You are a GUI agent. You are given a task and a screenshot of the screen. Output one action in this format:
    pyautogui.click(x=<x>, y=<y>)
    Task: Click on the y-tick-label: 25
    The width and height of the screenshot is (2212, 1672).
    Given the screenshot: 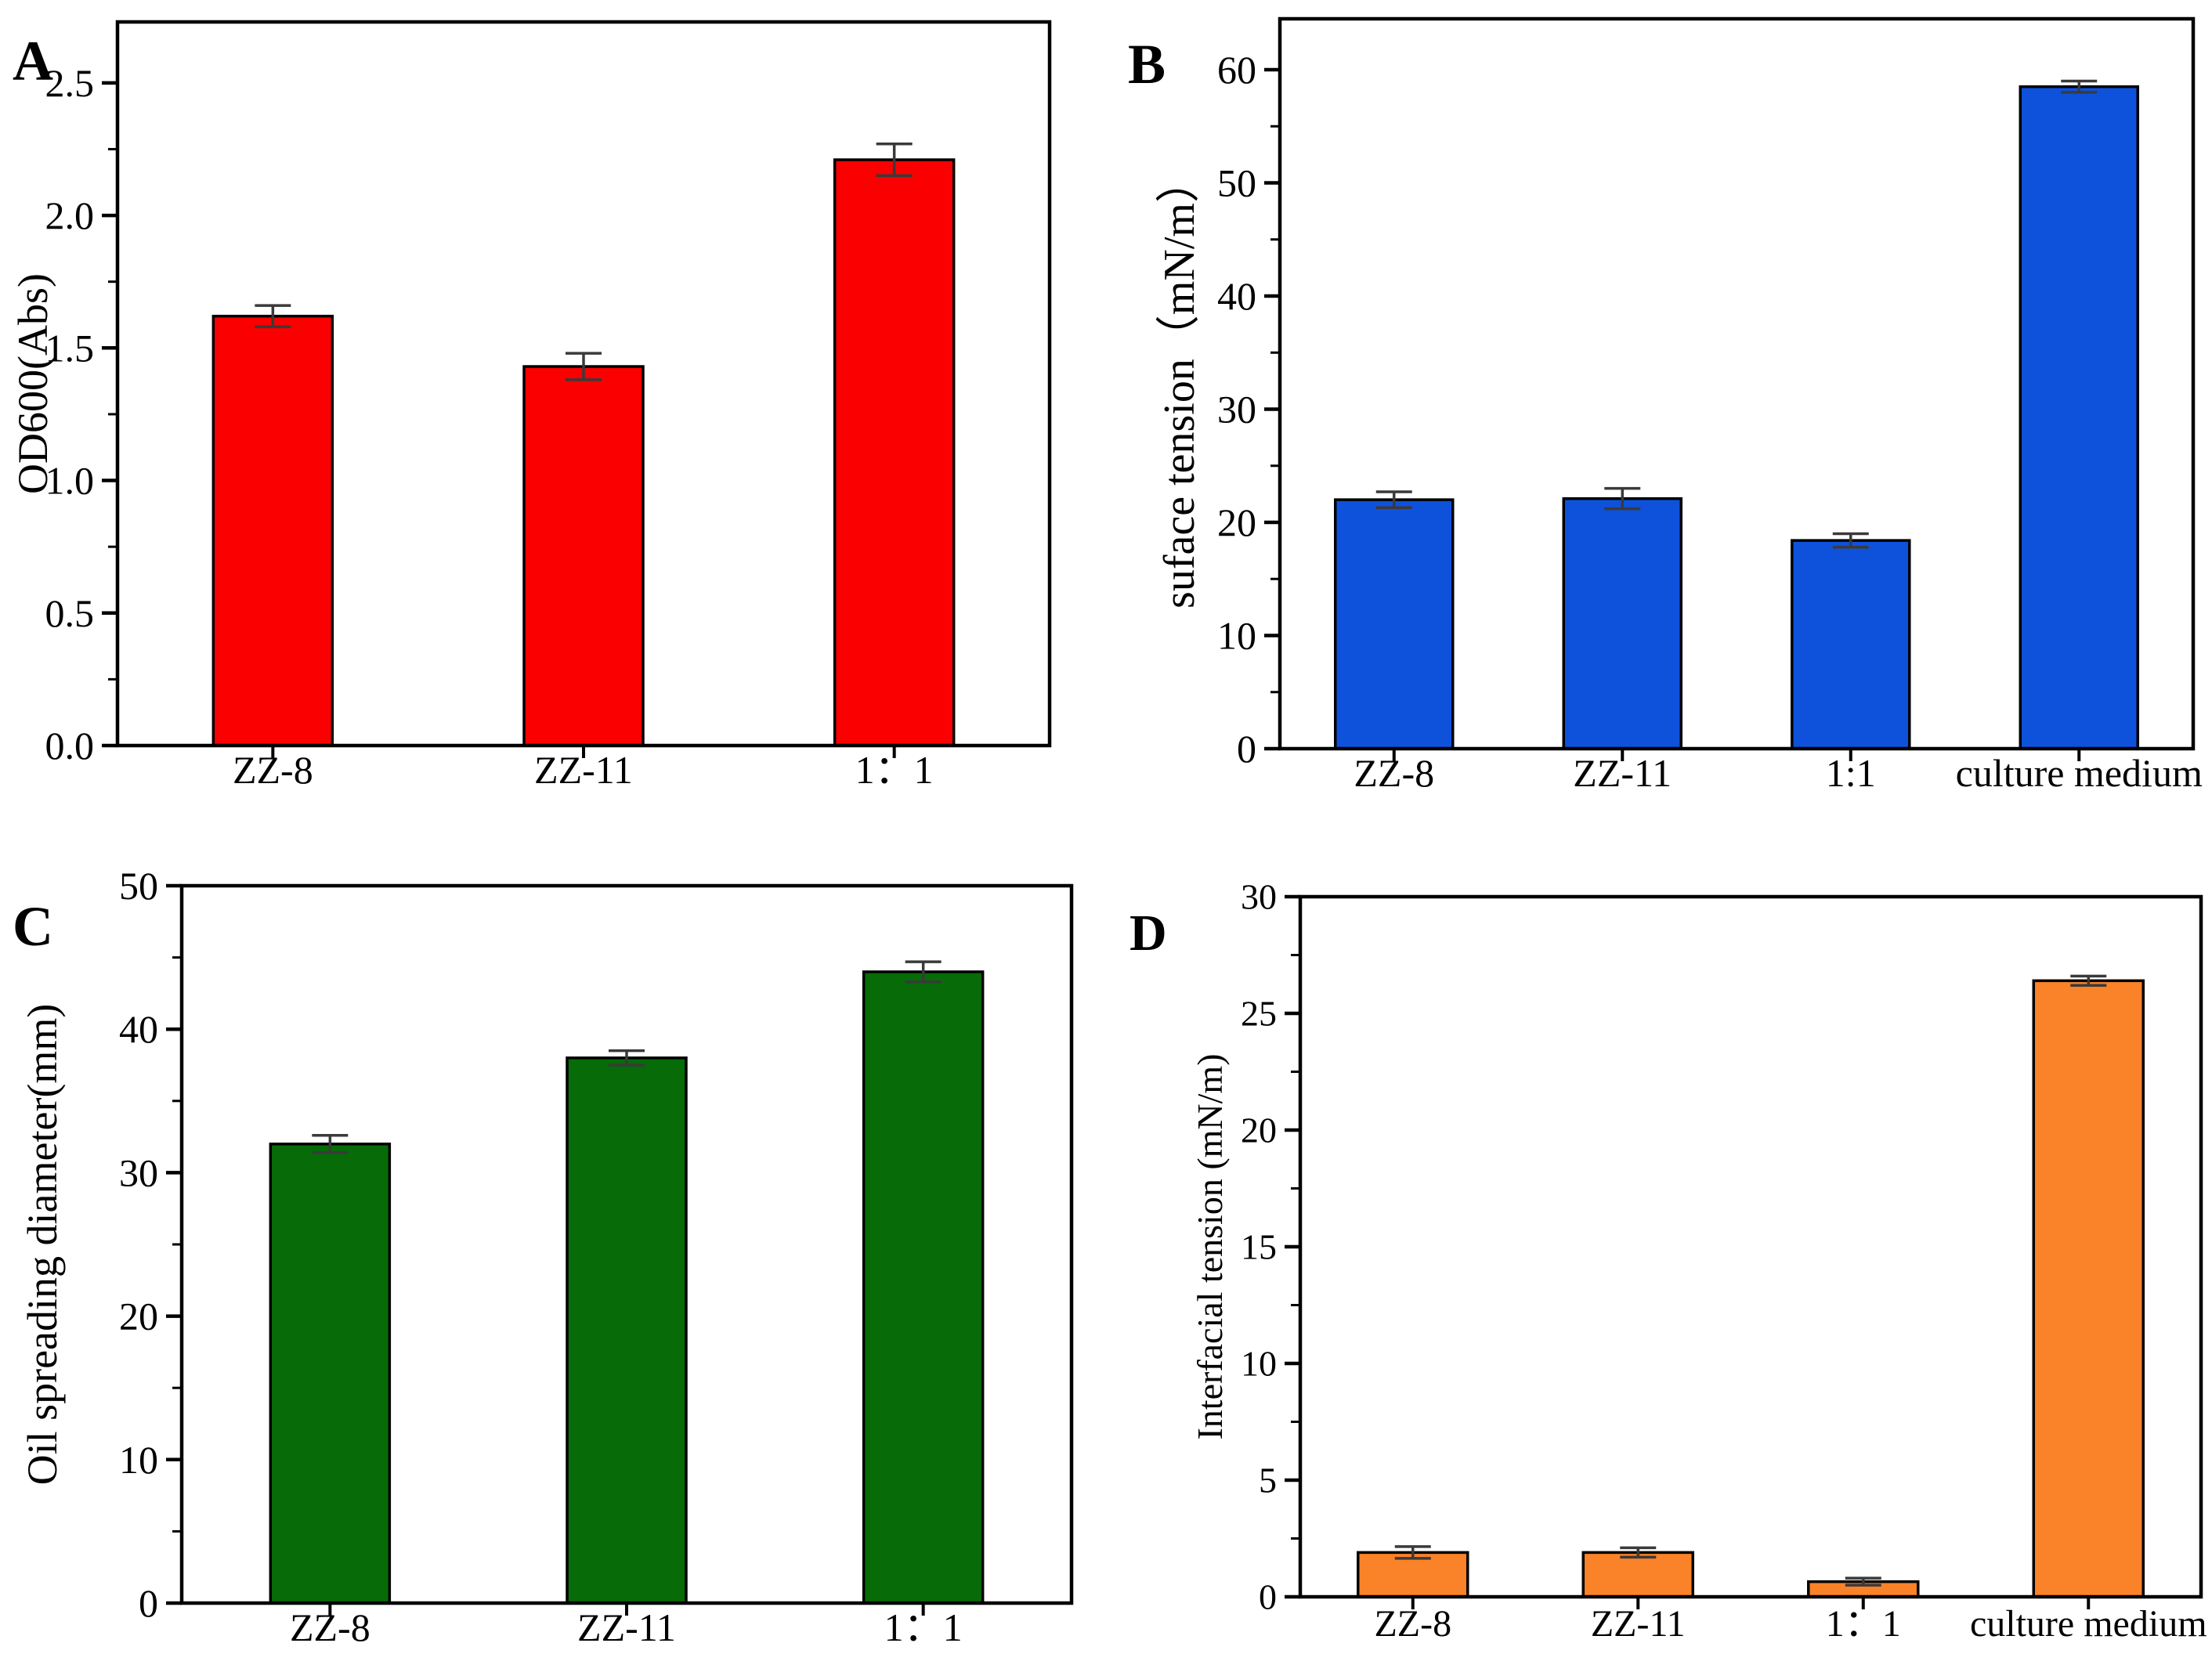 What is the action you would take?
    pyautogui.click(x=1259, y=1014)
    